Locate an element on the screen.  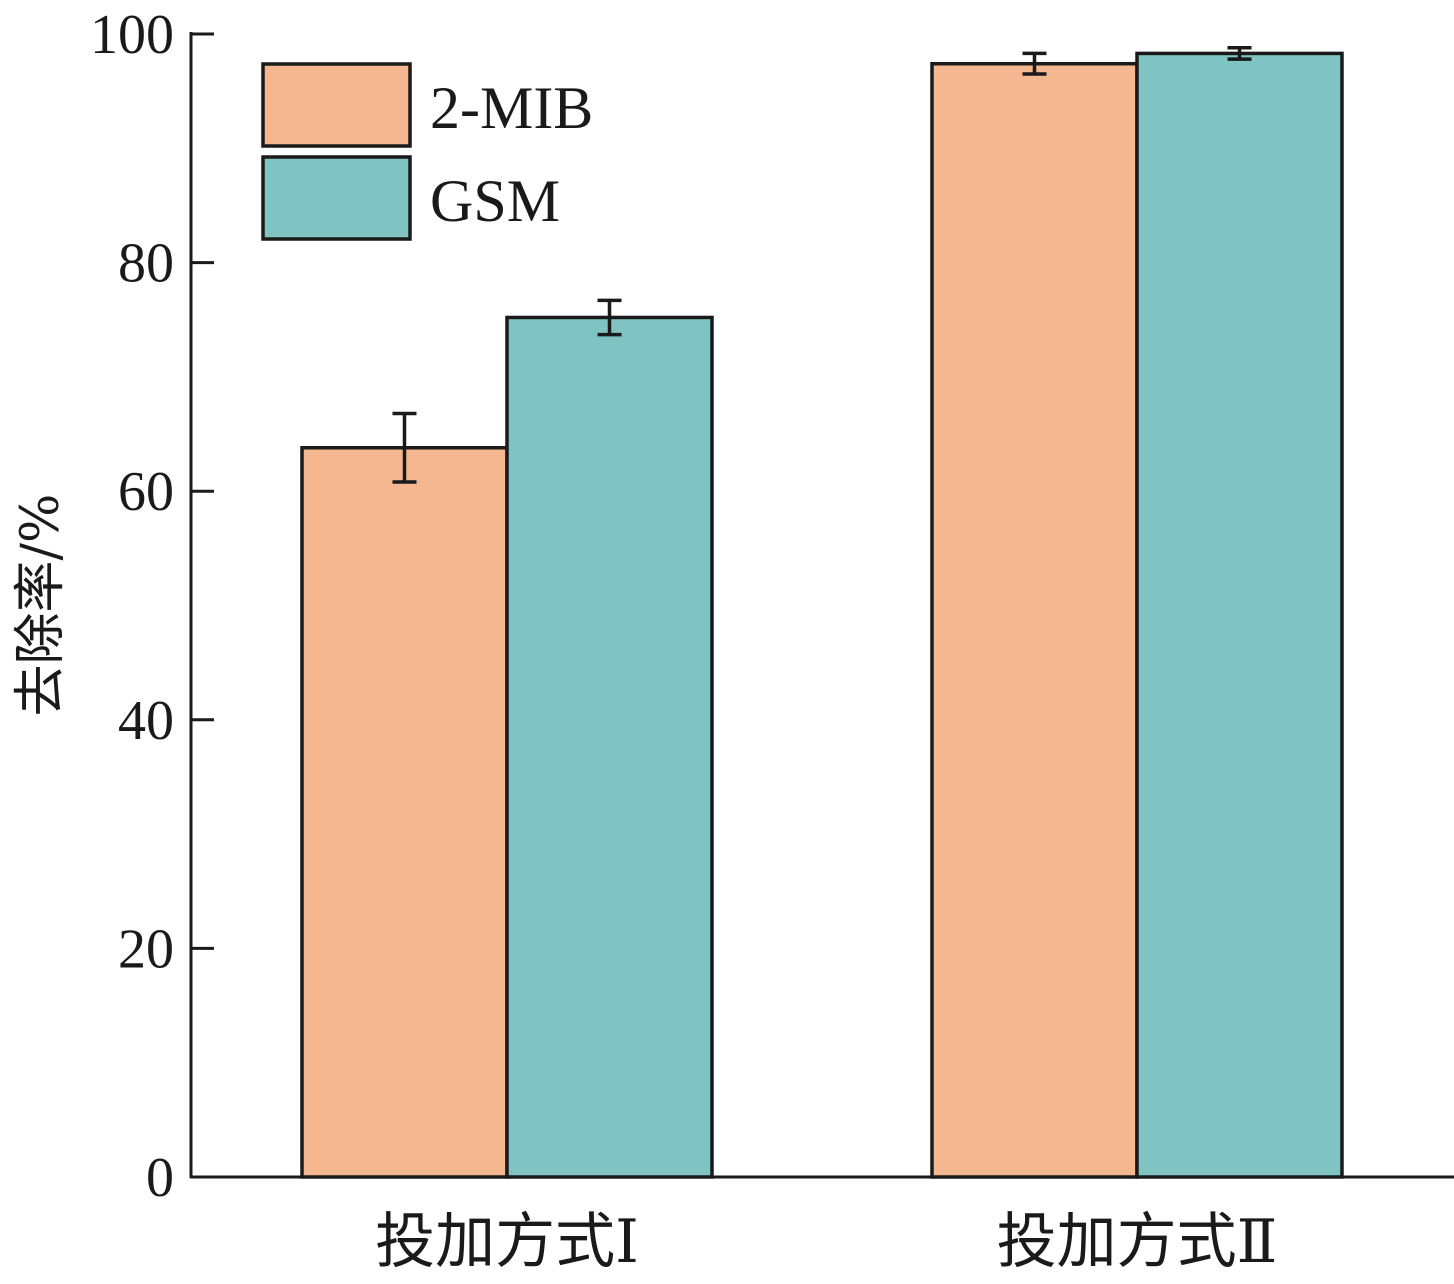
y-tick-label: 60 is located at coordinates (146, 492).